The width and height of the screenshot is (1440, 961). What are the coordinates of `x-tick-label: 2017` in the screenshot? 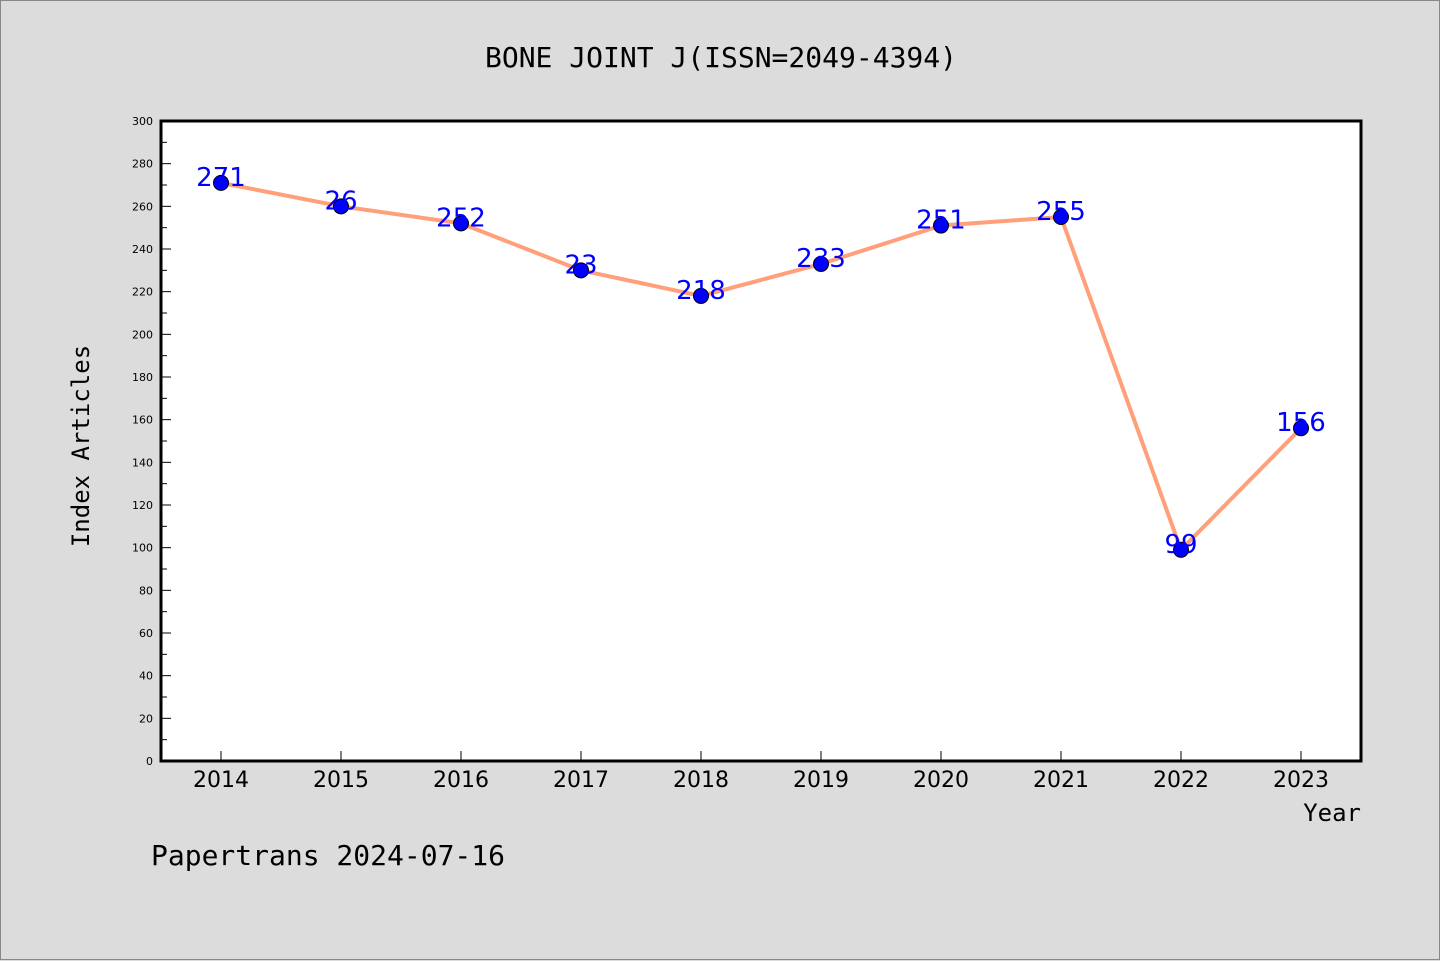 It's located at (581, 780).